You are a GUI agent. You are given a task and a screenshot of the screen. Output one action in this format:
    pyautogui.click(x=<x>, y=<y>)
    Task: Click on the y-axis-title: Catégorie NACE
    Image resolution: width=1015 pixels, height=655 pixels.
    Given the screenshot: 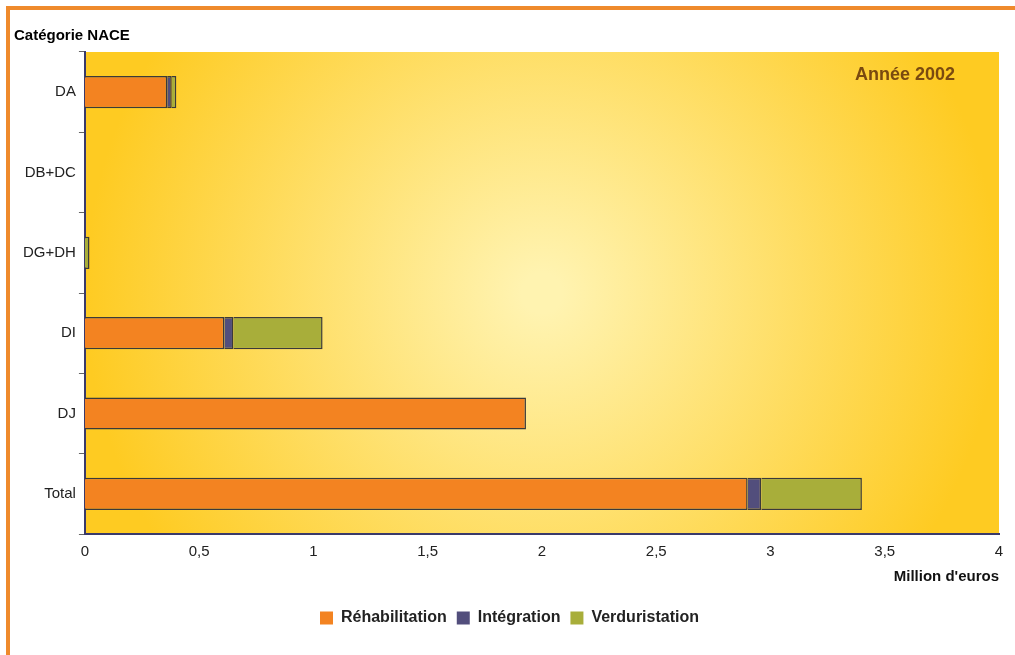 What is the action you would take?
    pyautogui.click(x=72, y=34)
    